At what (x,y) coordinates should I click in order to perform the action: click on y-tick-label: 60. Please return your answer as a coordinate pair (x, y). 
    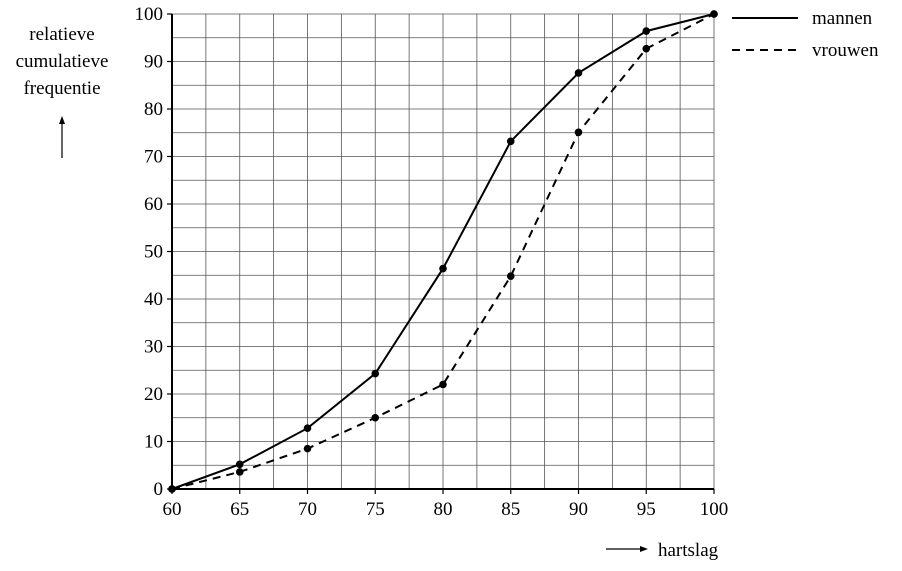
    Looking at the image, I should click on (153, 204).